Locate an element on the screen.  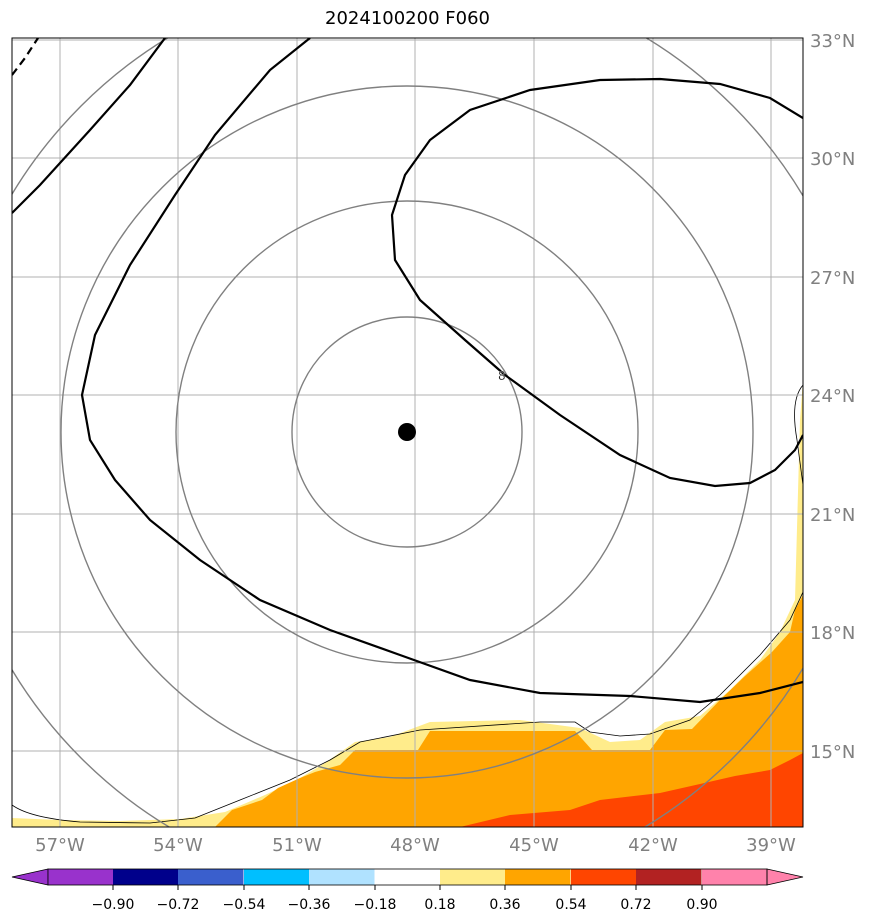
coastline-east is located at coordinates (798, 435).